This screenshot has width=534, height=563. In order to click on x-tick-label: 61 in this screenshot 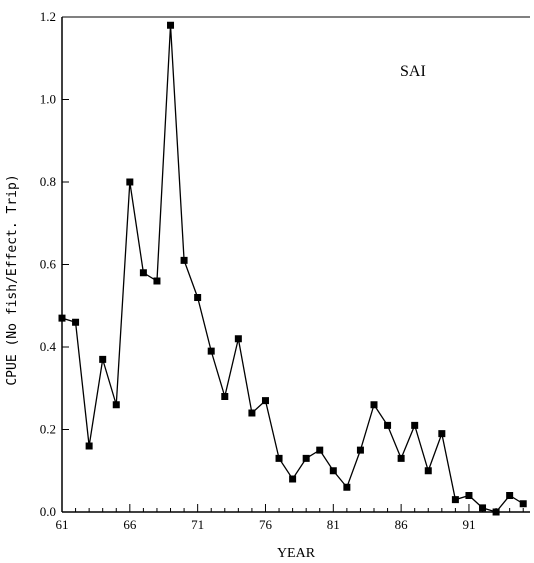, I will do `click(62, 524)`.